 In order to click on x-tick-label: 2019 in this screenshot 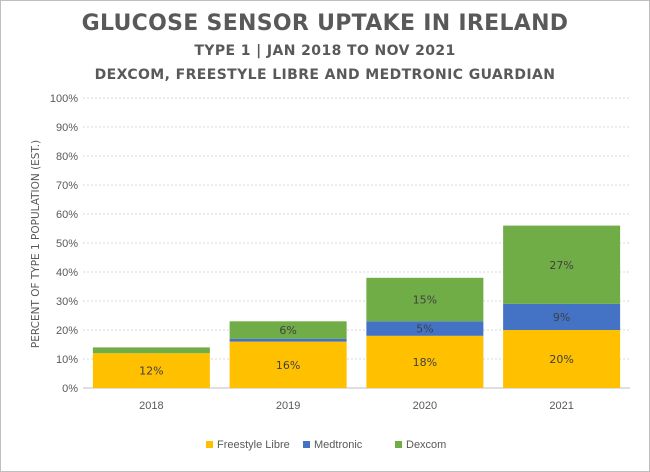, I will do `click(288, 406)`.